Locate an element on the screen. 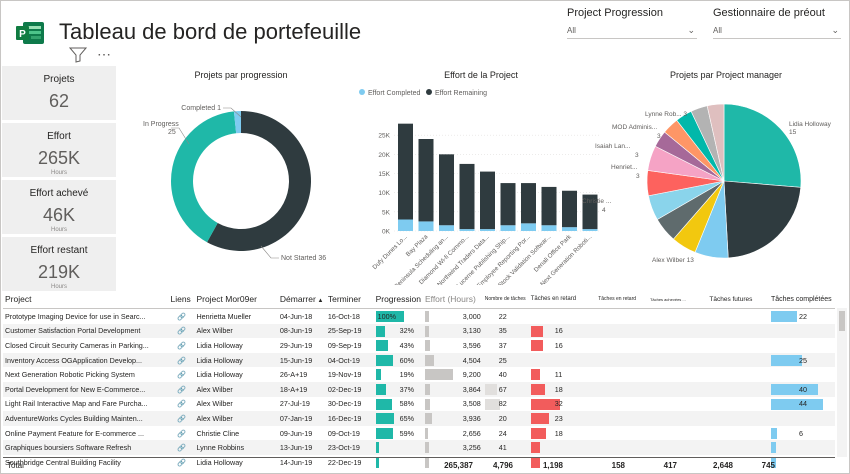  donut-slice-completed is located at coordinates (237, 122).